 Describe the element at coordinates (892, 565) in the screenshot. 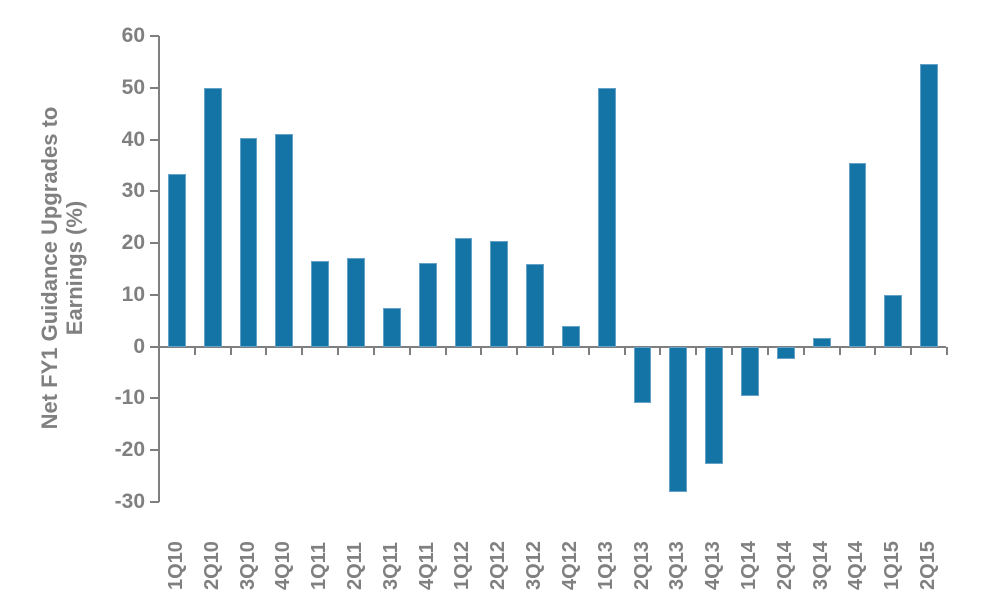

I see `x-tick-label: 1Q15` at that location.